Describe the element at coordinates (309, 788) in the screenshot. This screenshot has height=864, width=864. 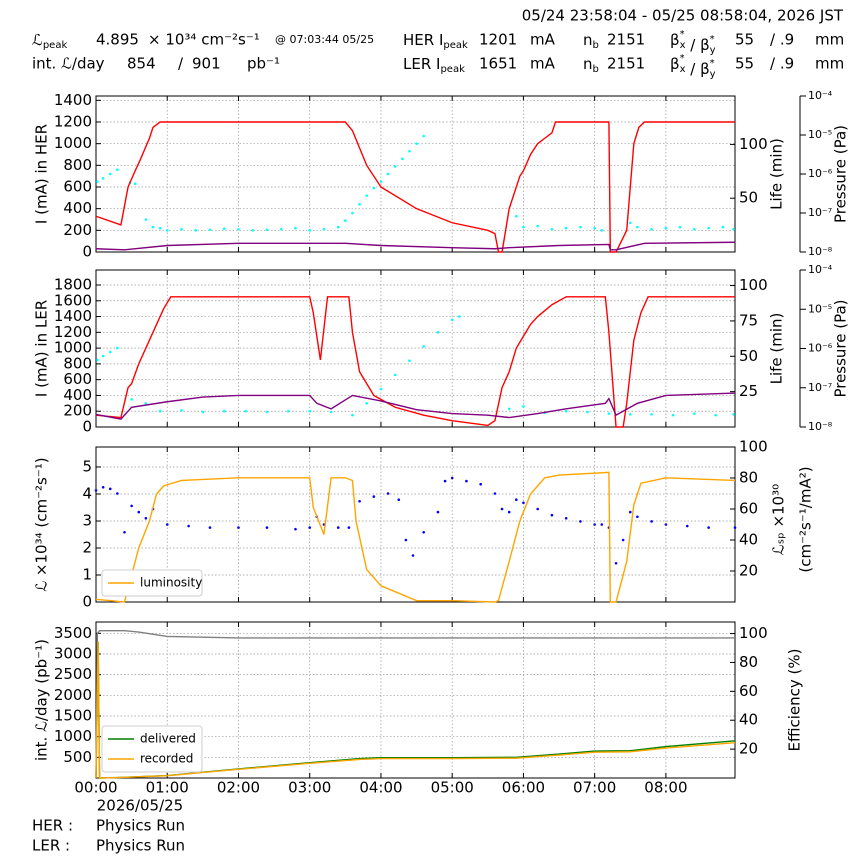
I see `x-tick-label: 03:00` at that location.